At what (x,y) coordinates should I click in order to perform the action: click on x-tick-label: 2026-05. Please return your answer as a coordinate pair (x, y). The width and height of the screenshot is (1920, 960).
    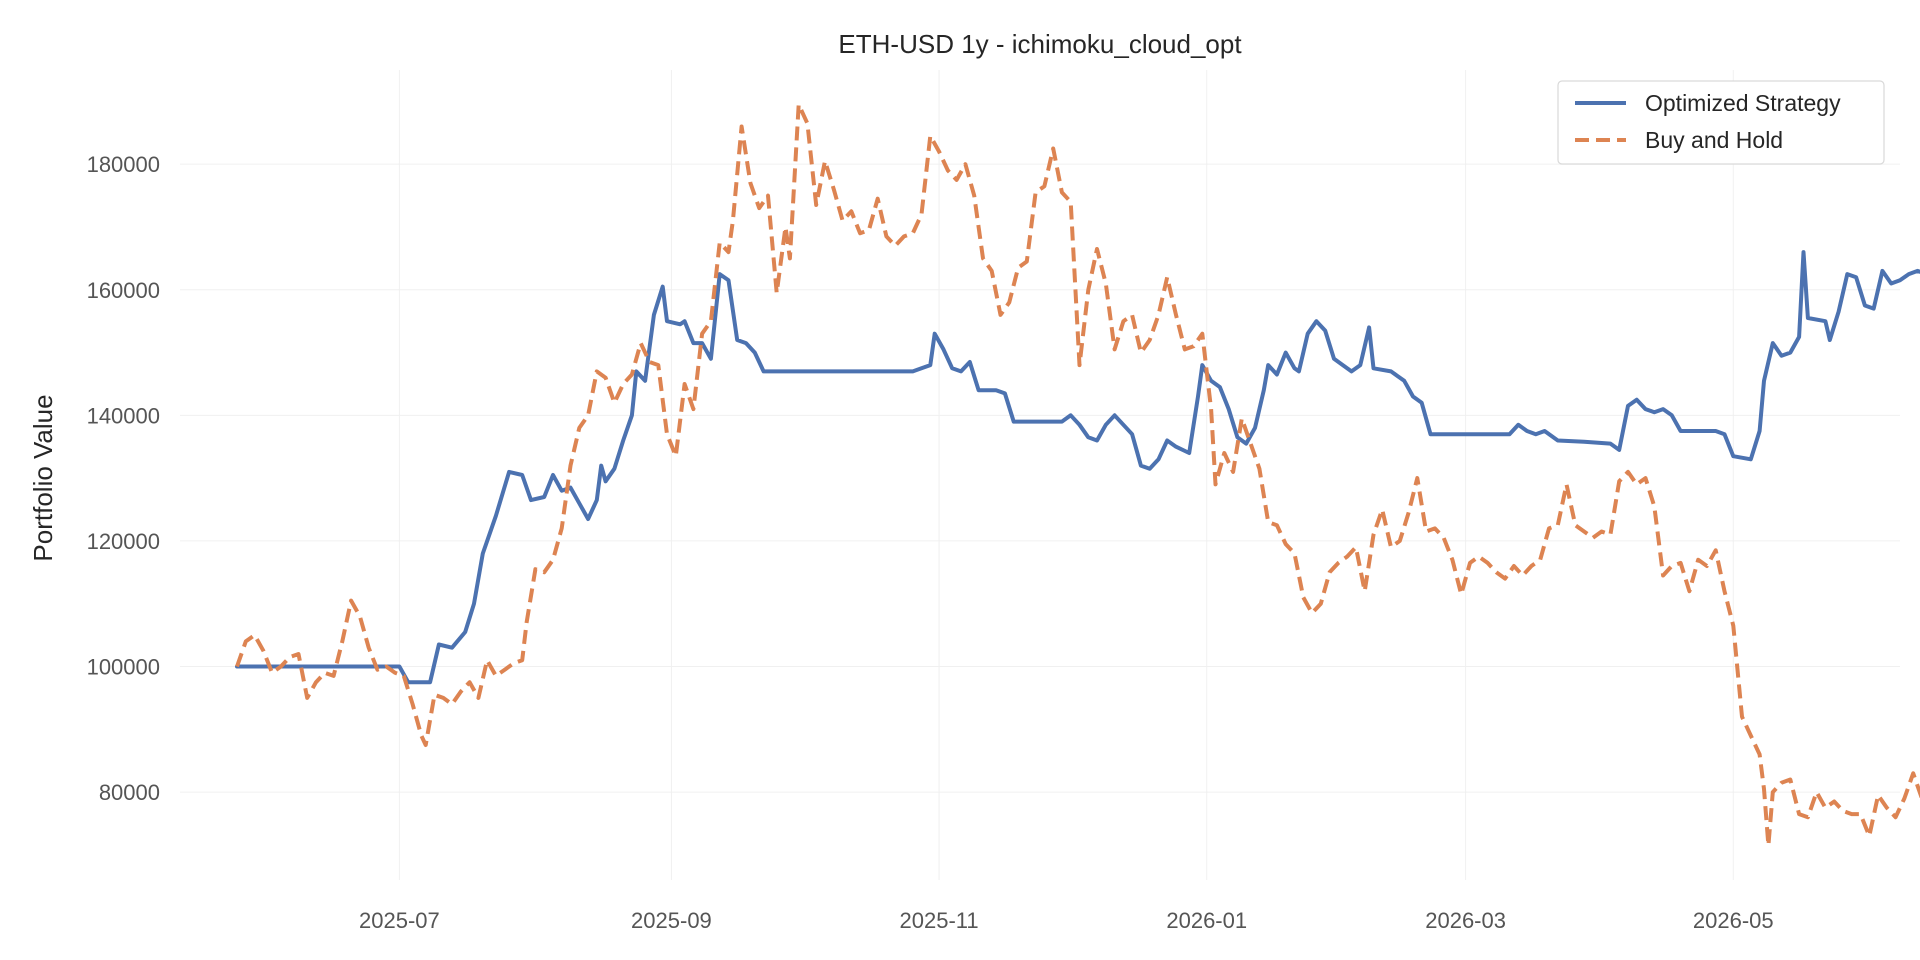
    Looking at the image, I should click on (1733, 920).